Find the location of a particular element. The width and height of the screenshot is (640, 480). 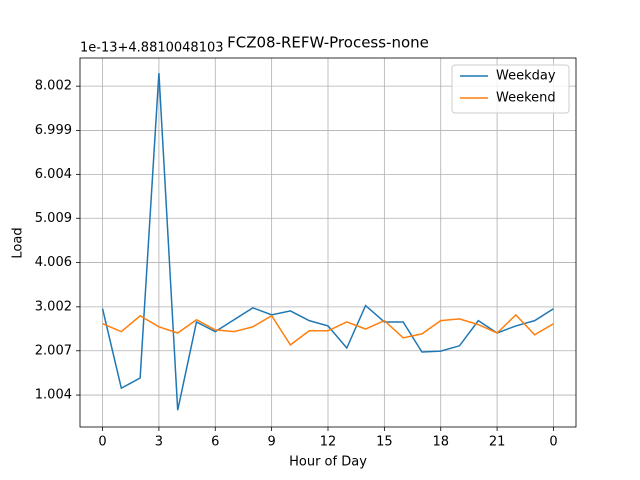

legend: Weekday Weekend is located at coordinates (510, 89).